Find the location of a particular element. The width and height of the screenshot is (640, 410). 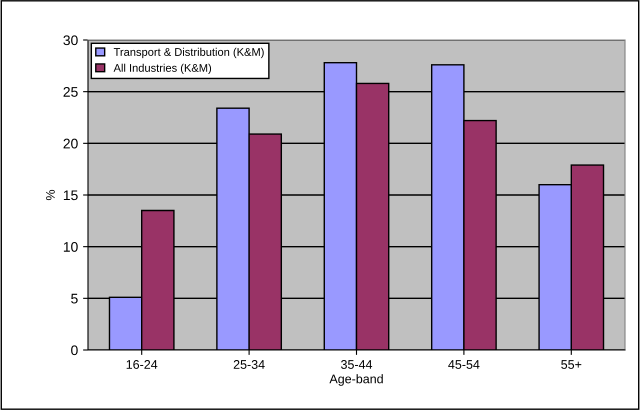

x-axis-title: Age-band is located at coordinates (356, 380).